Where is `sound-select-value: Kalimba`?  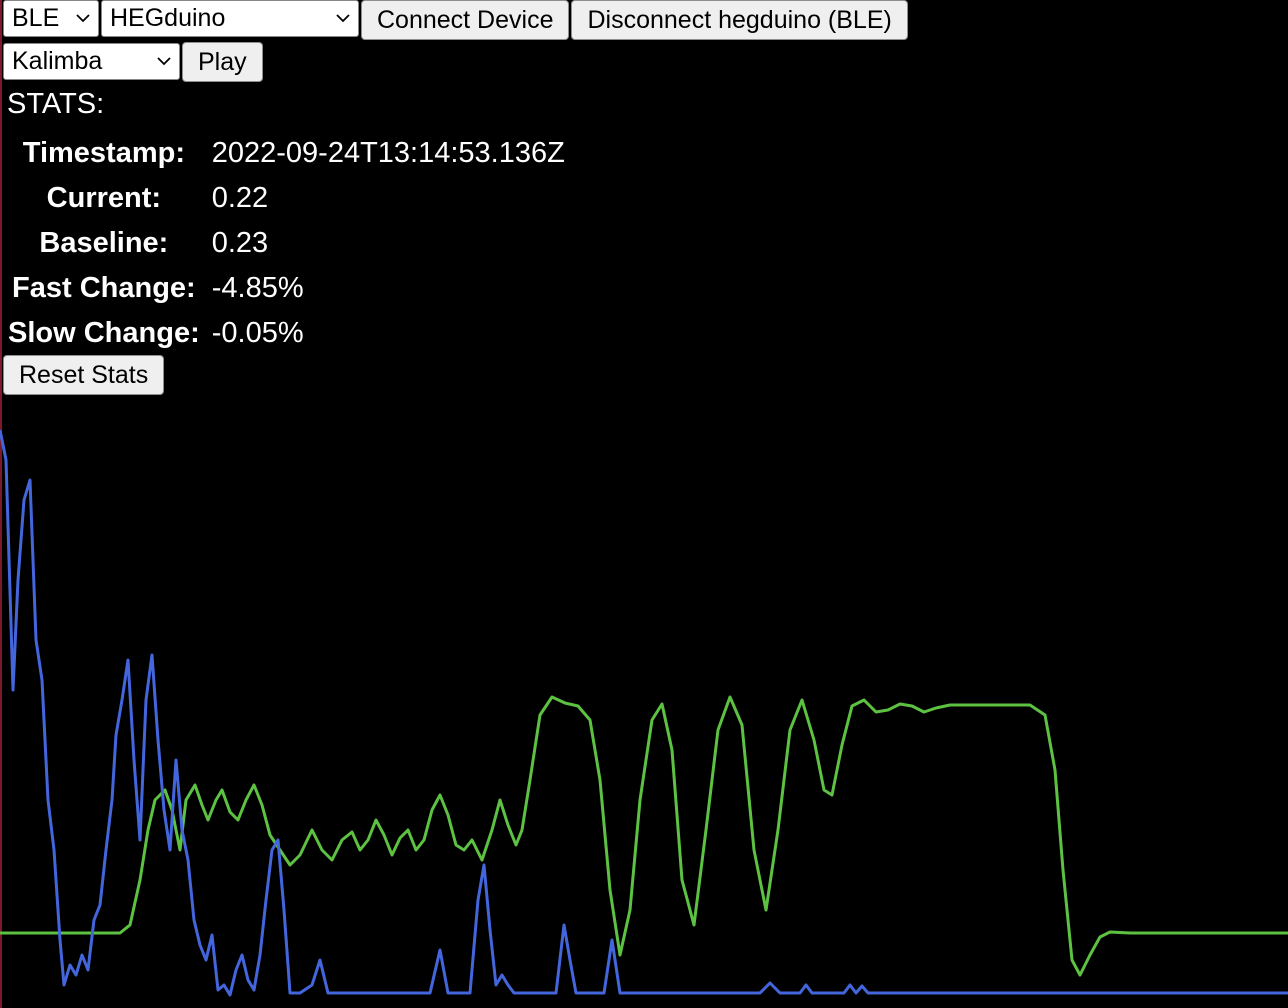
sound-select-value: Kalimba is located at coordinates (57, 61).